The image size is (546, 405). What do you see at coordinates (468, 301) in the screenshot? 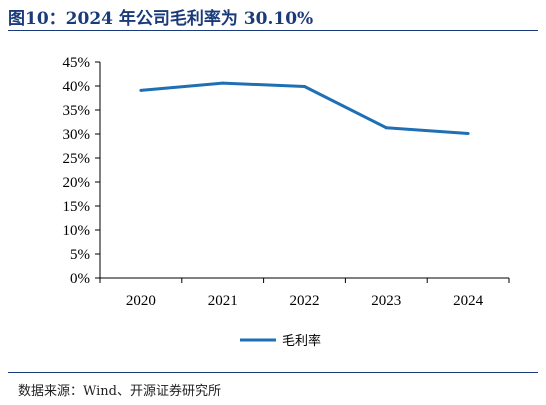
I see `x-tick-label: 2024` at bounding box center [468, 301].